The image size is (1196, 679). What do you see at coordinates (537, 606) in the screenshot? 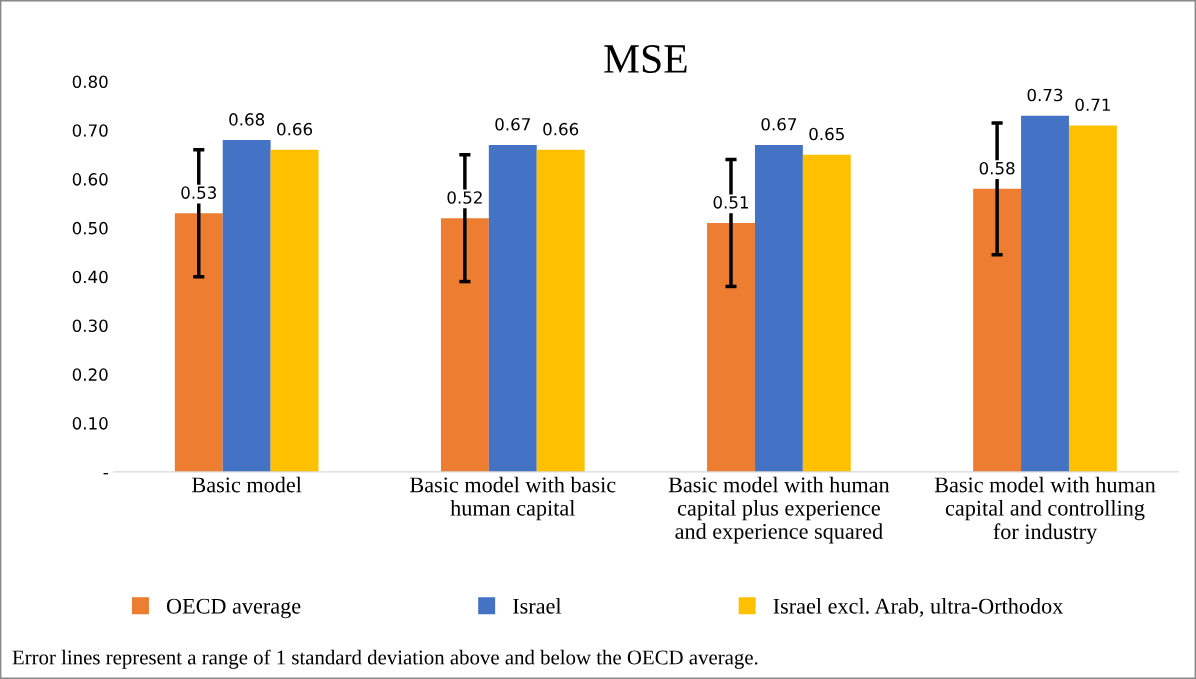
I see `legend-label: Israel` at bounding box center [537, 606].